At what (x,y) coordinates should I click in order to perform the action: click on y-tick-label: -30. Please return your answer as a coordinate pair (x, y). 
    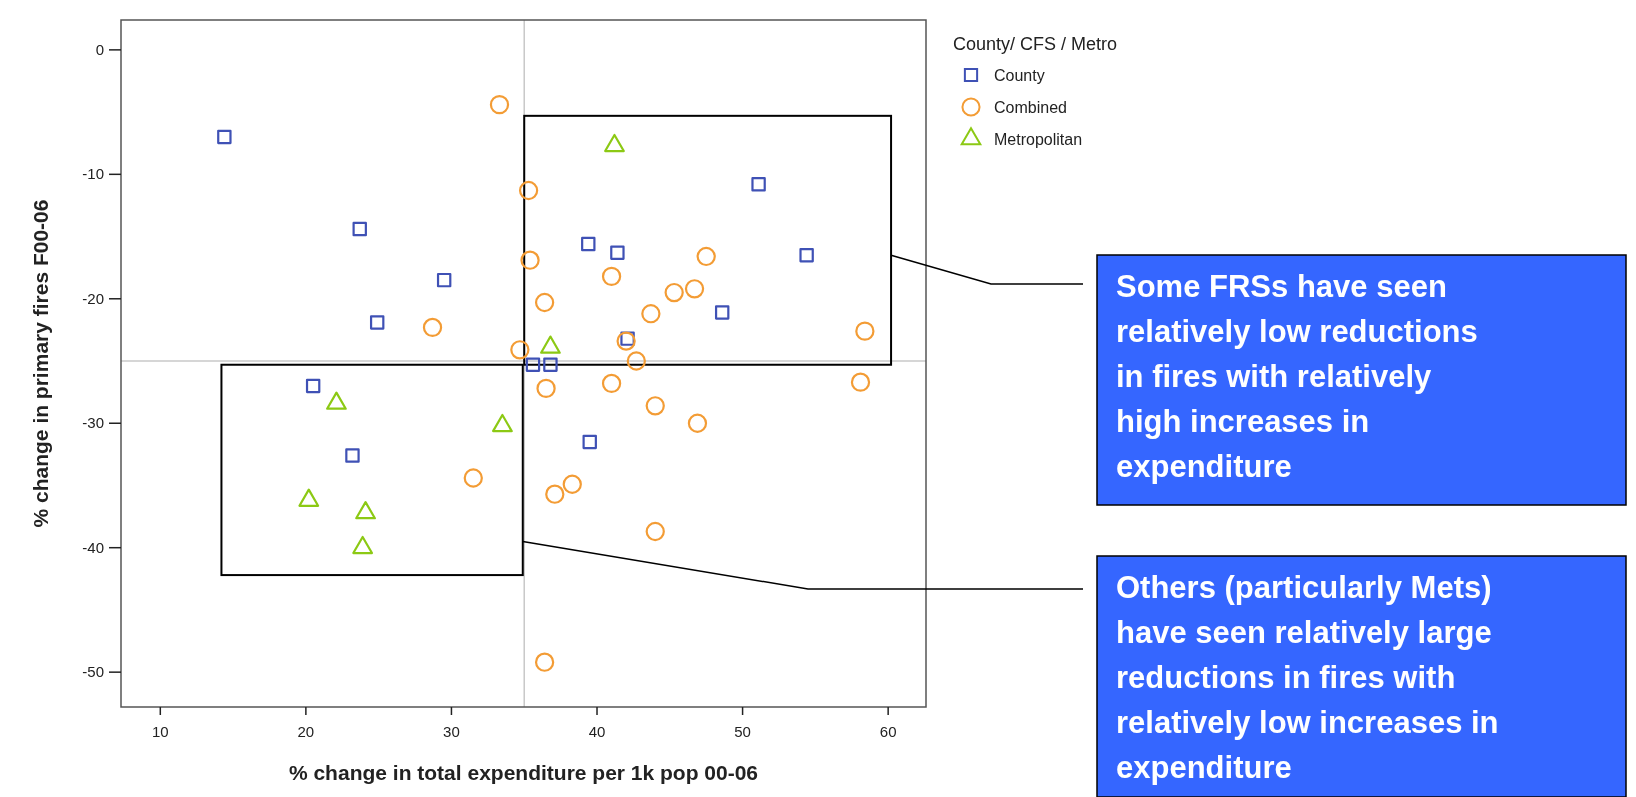
    Looking at the image, I should click on (93, 423).